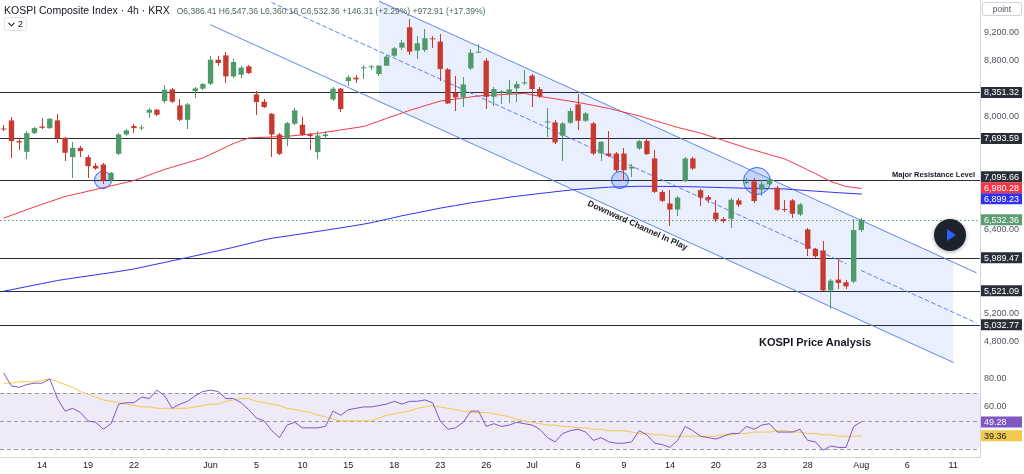 The image size is (1024, 474). Describe the element at coordinates (995, 421) in the screenshot. I see `text: 49.28` at that location.